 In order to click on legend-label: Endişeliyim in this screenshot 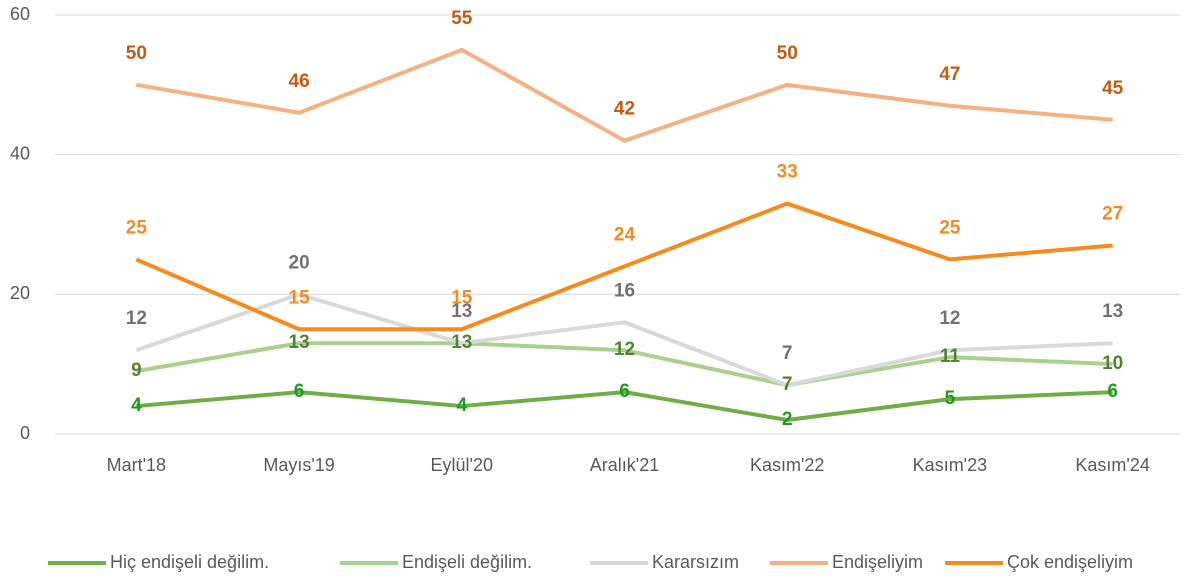, I will do `click(877, 562)`.